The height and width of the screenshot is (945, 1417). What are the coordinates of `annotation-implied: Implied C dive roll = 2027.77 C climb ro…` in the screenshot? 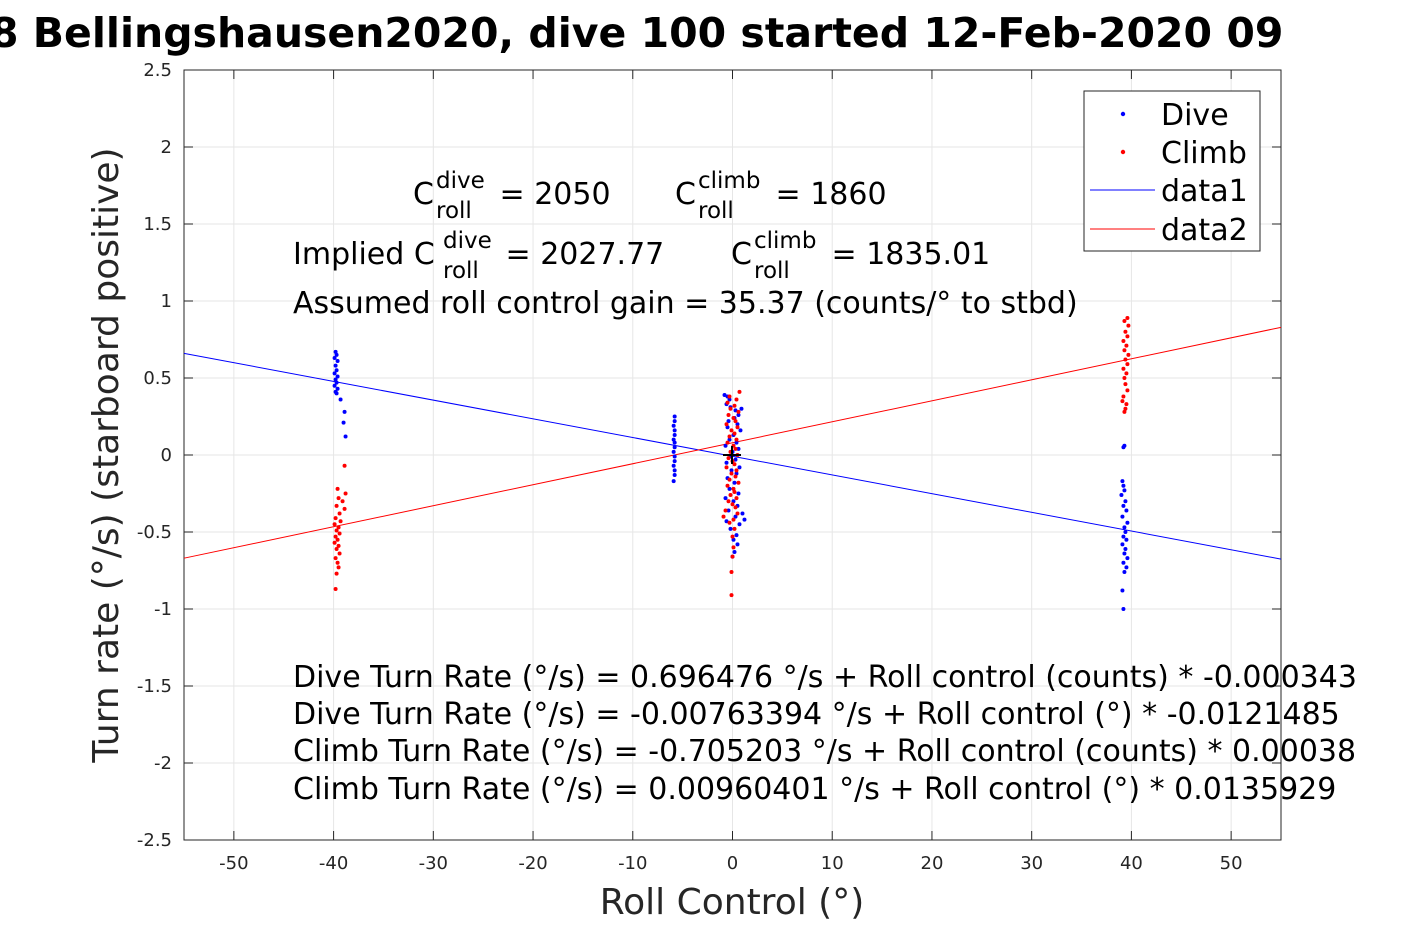 It's located at (641, 256).